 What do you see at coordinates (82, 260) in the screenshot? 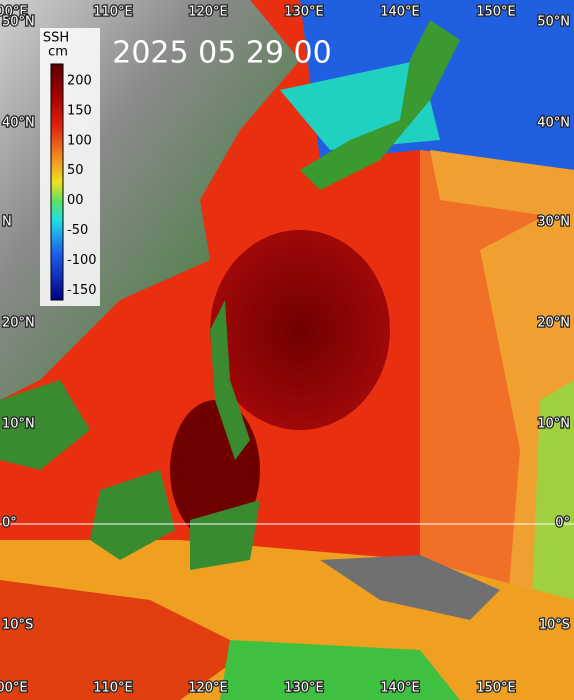
I see `colorbar-tick-label: -100` at bounding box center [82, 260].